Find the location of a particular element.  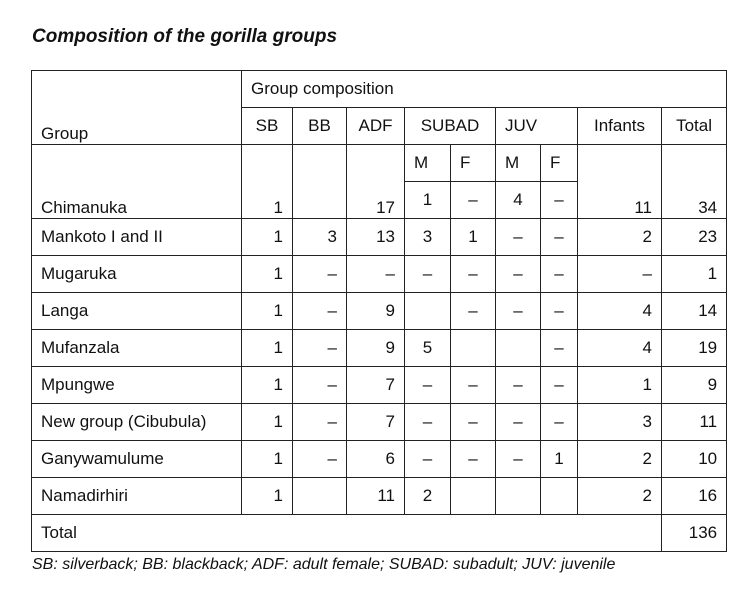

cell-infants: 1 is located at coordinates (619, 385).